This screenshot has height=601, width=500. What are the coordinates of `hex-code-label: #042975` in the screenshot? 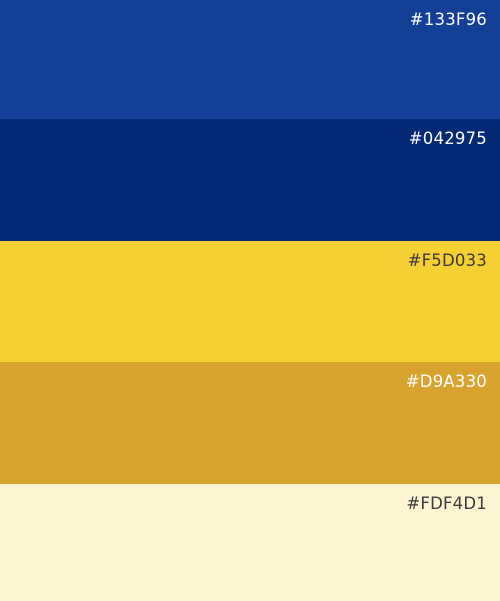 It's located at (447, 138).